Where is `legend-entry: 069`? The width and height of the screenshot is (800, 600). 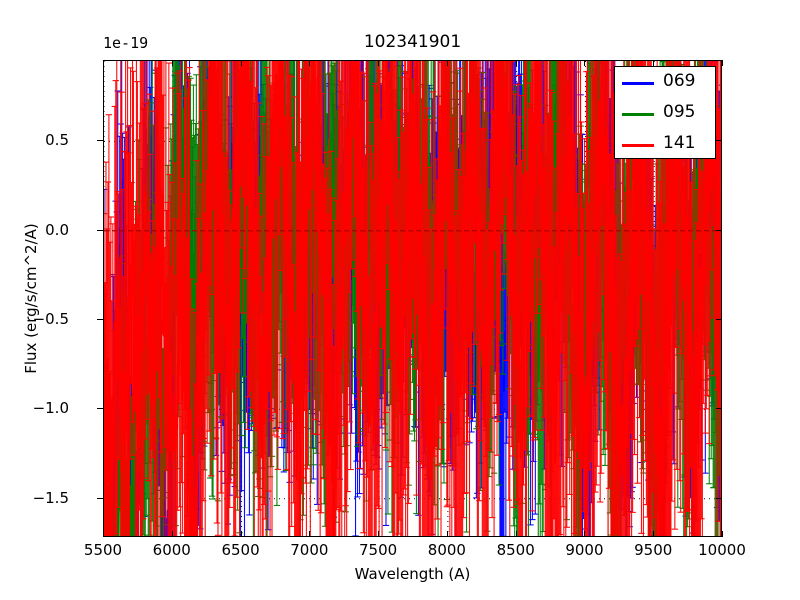
legend-entry: 069 is located at coordinates (666, 82).